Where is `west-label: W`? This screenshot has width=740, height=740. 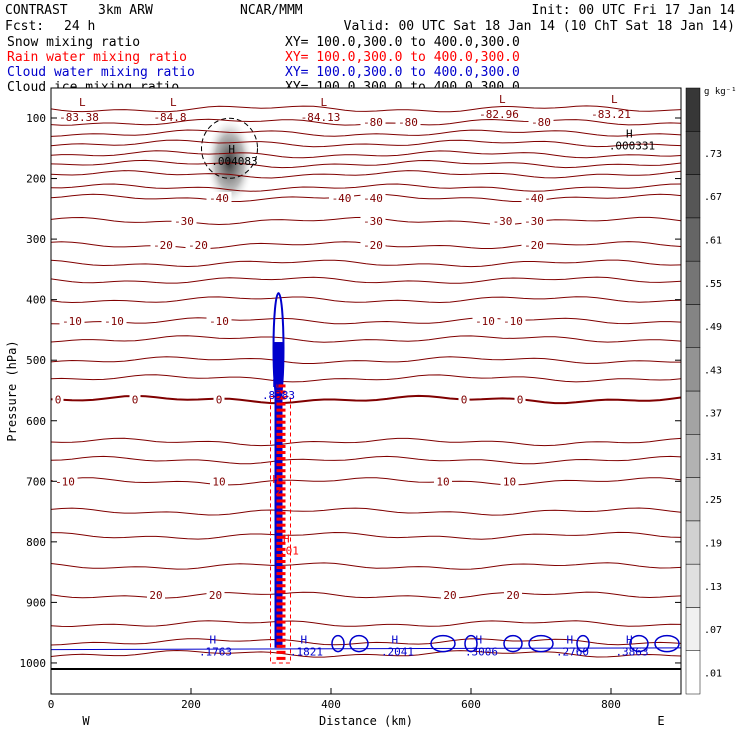 west-label: W is located at coordinates (86, 721).